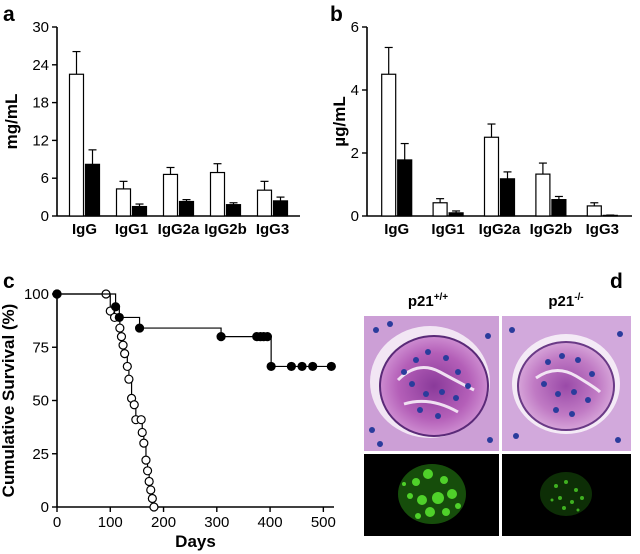 Image resolution: width=640 pixels, height=554 pixels. Describe the element at coordinates (11, 122) in the screenshot. I see `y-axis-label: mg/mL` at that location.